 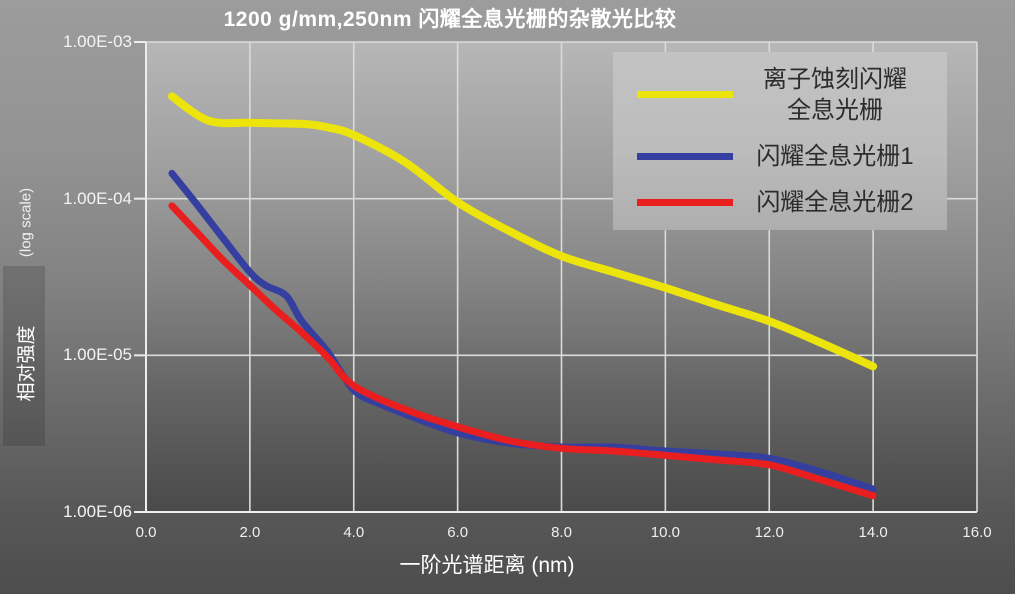 I want to click on legend-row-0: 离子蚀刻闪耀 全息光栅, so click(x=780, y=95).